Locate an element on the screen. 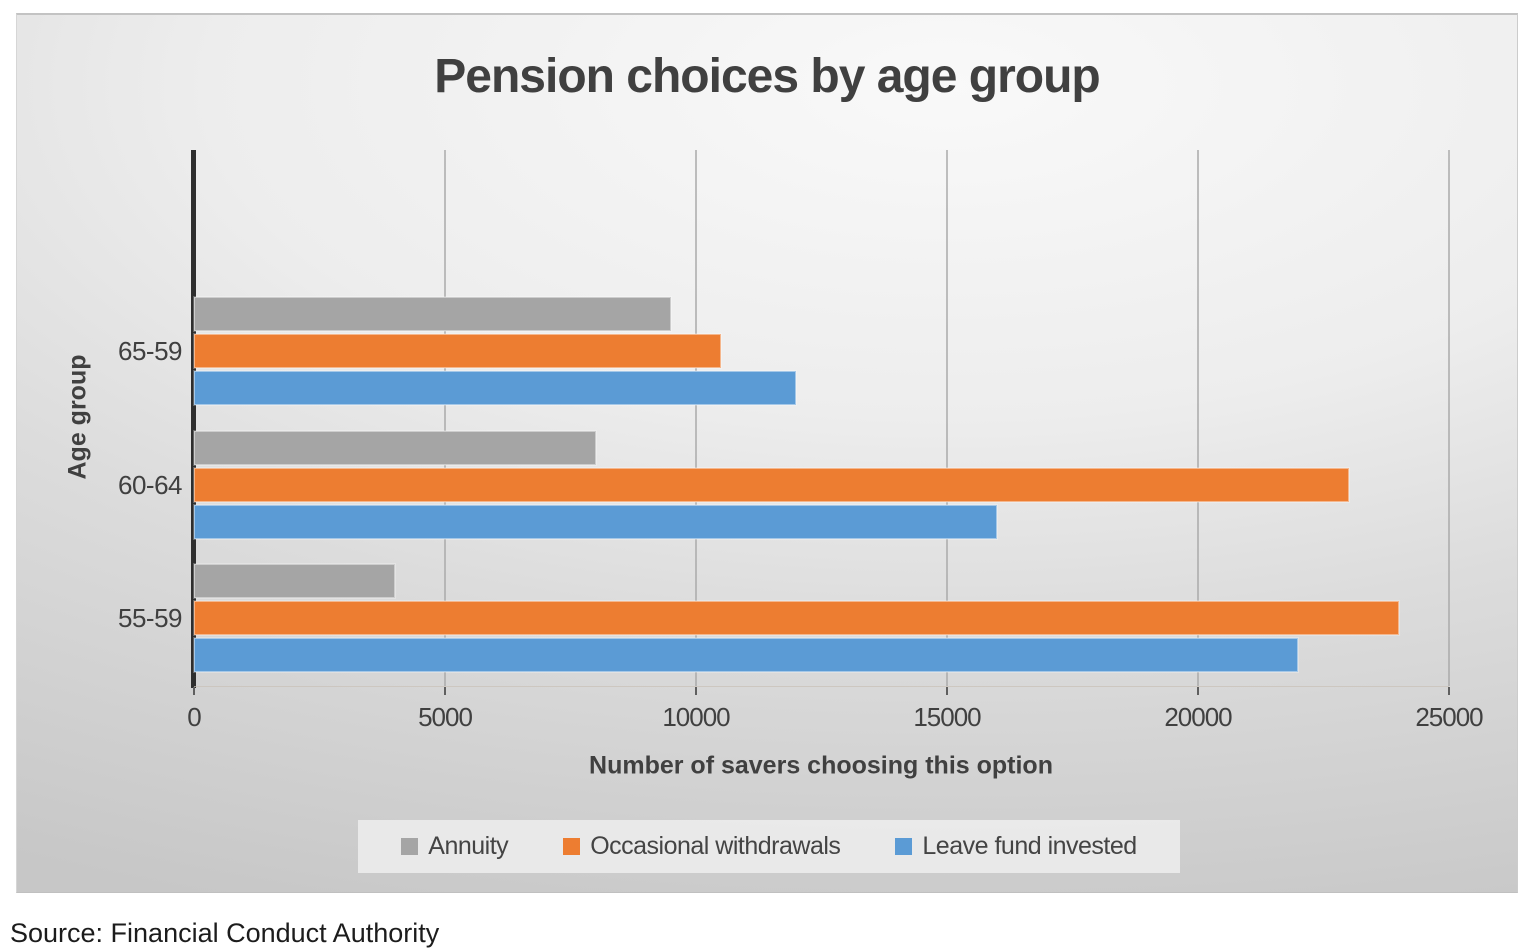  legend-label: Annuity is located at coordinates (468, 846).